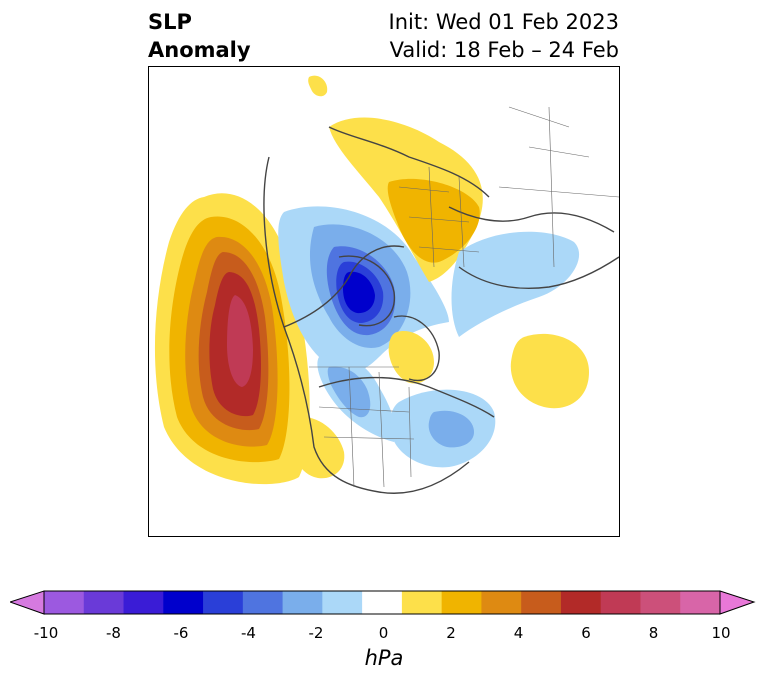 The width and height of the screenshot is (768, 684). What do you see at coordinates (170, 22) in the screenshot?
I see `map-title-line1: SLP` at bounding box center [170, 22].